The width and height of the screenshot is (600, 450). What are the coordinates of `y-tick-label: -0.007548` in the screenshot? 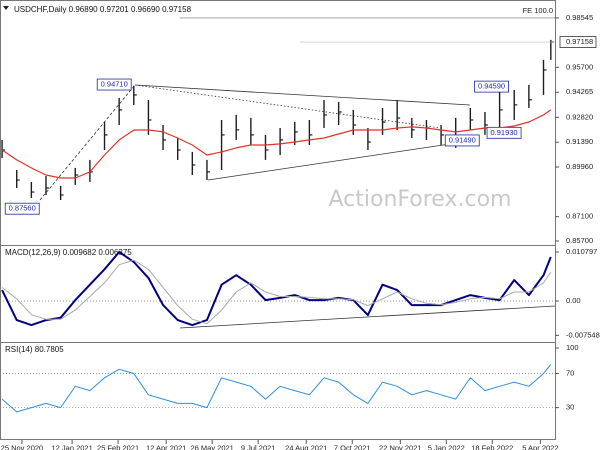 It's located at (583, 334).